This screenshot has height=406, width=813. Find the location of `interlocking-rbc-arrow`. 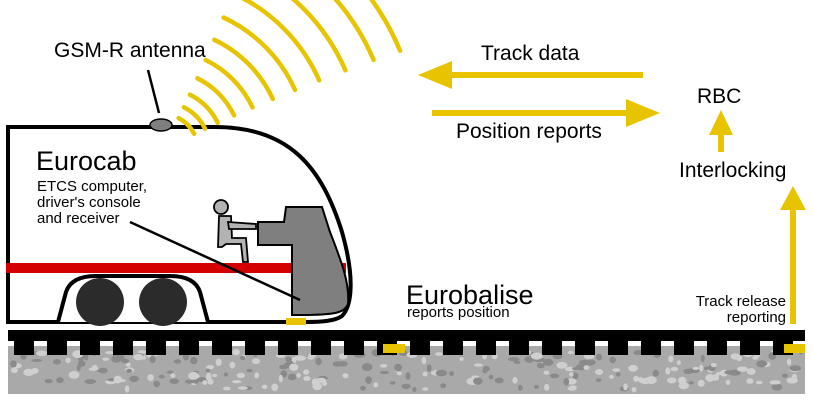

interlocking-rbc-arrow is located at coordinates (721, 142).